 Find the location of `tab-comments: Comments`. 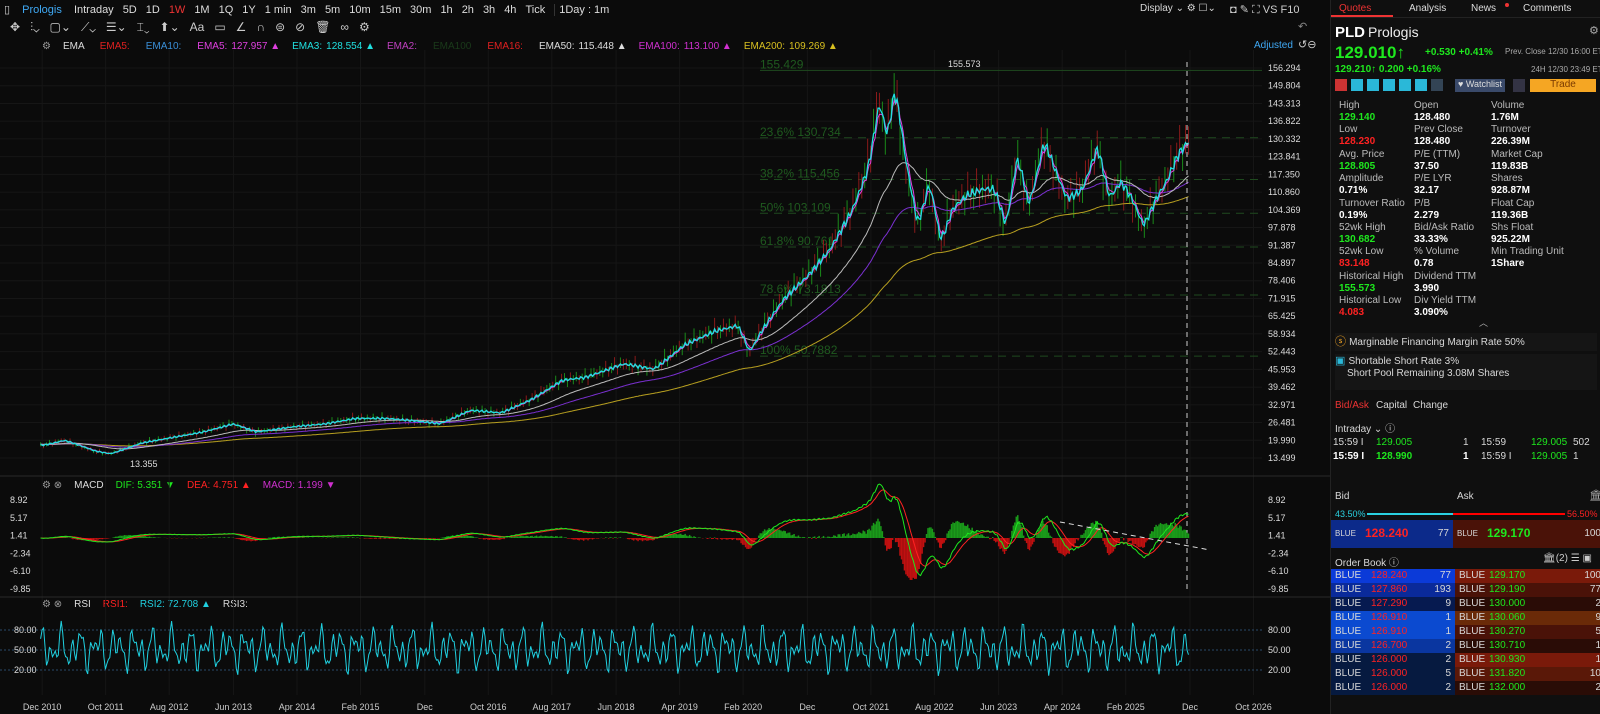

tab-comments: Comments is located at coordinates (1547, 8).